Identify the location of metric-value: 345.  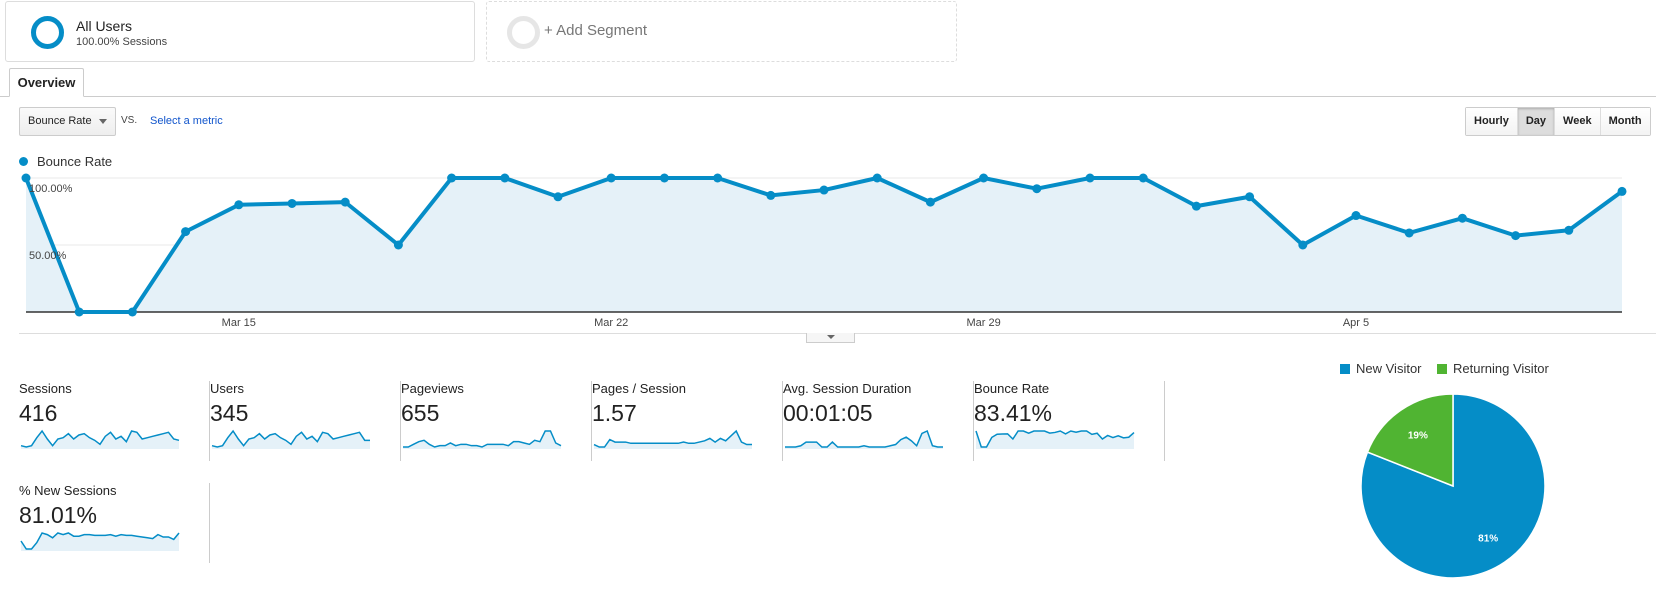
(229, 413).